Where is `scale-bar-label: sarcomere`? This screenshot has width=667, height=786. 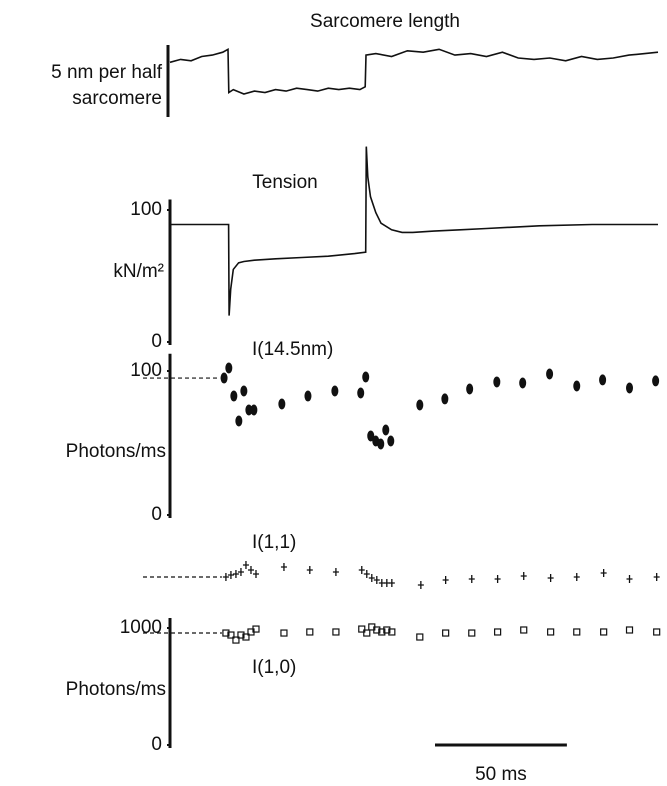
scale-bar-label: sarcomere is located at coordinates (117, 98).